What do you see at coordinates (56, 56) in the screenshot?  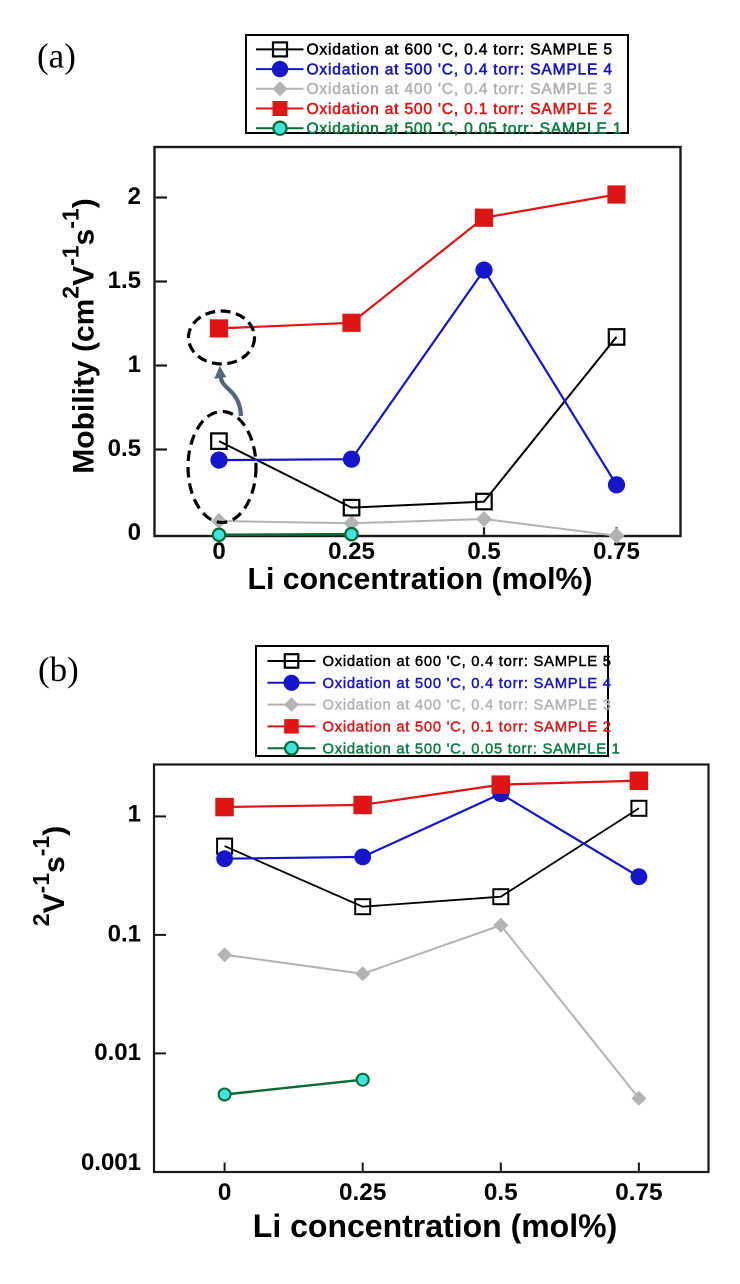 I see `svg-text: (a)` at bounding box center [56, 56].